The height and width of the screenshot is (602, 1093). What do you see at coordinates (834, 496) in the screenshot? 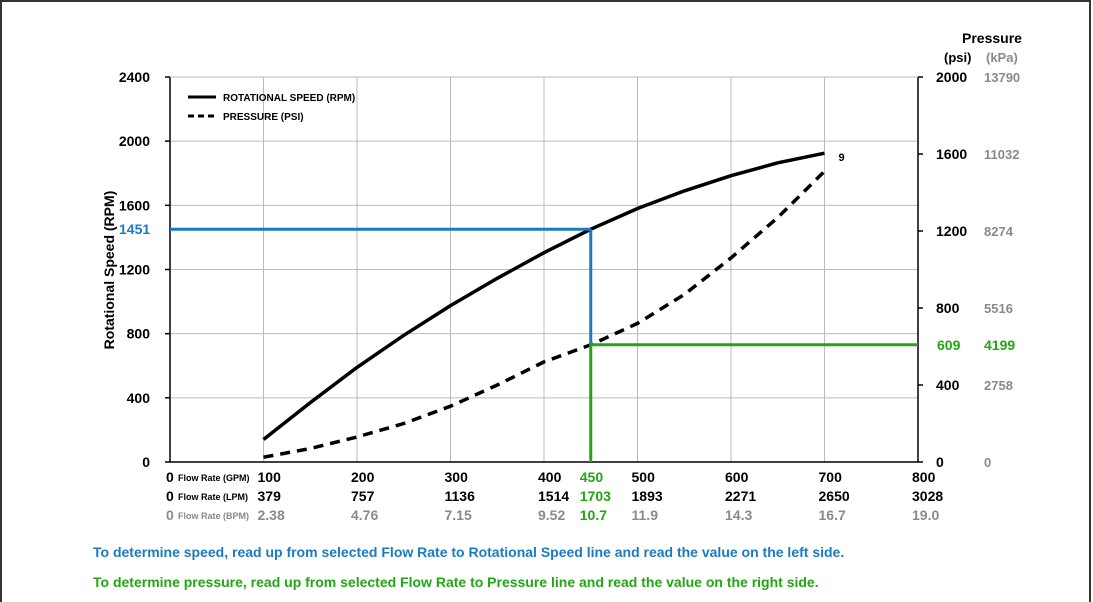
I see `x-tick-label: 2650` at bounding box center [834, 496].